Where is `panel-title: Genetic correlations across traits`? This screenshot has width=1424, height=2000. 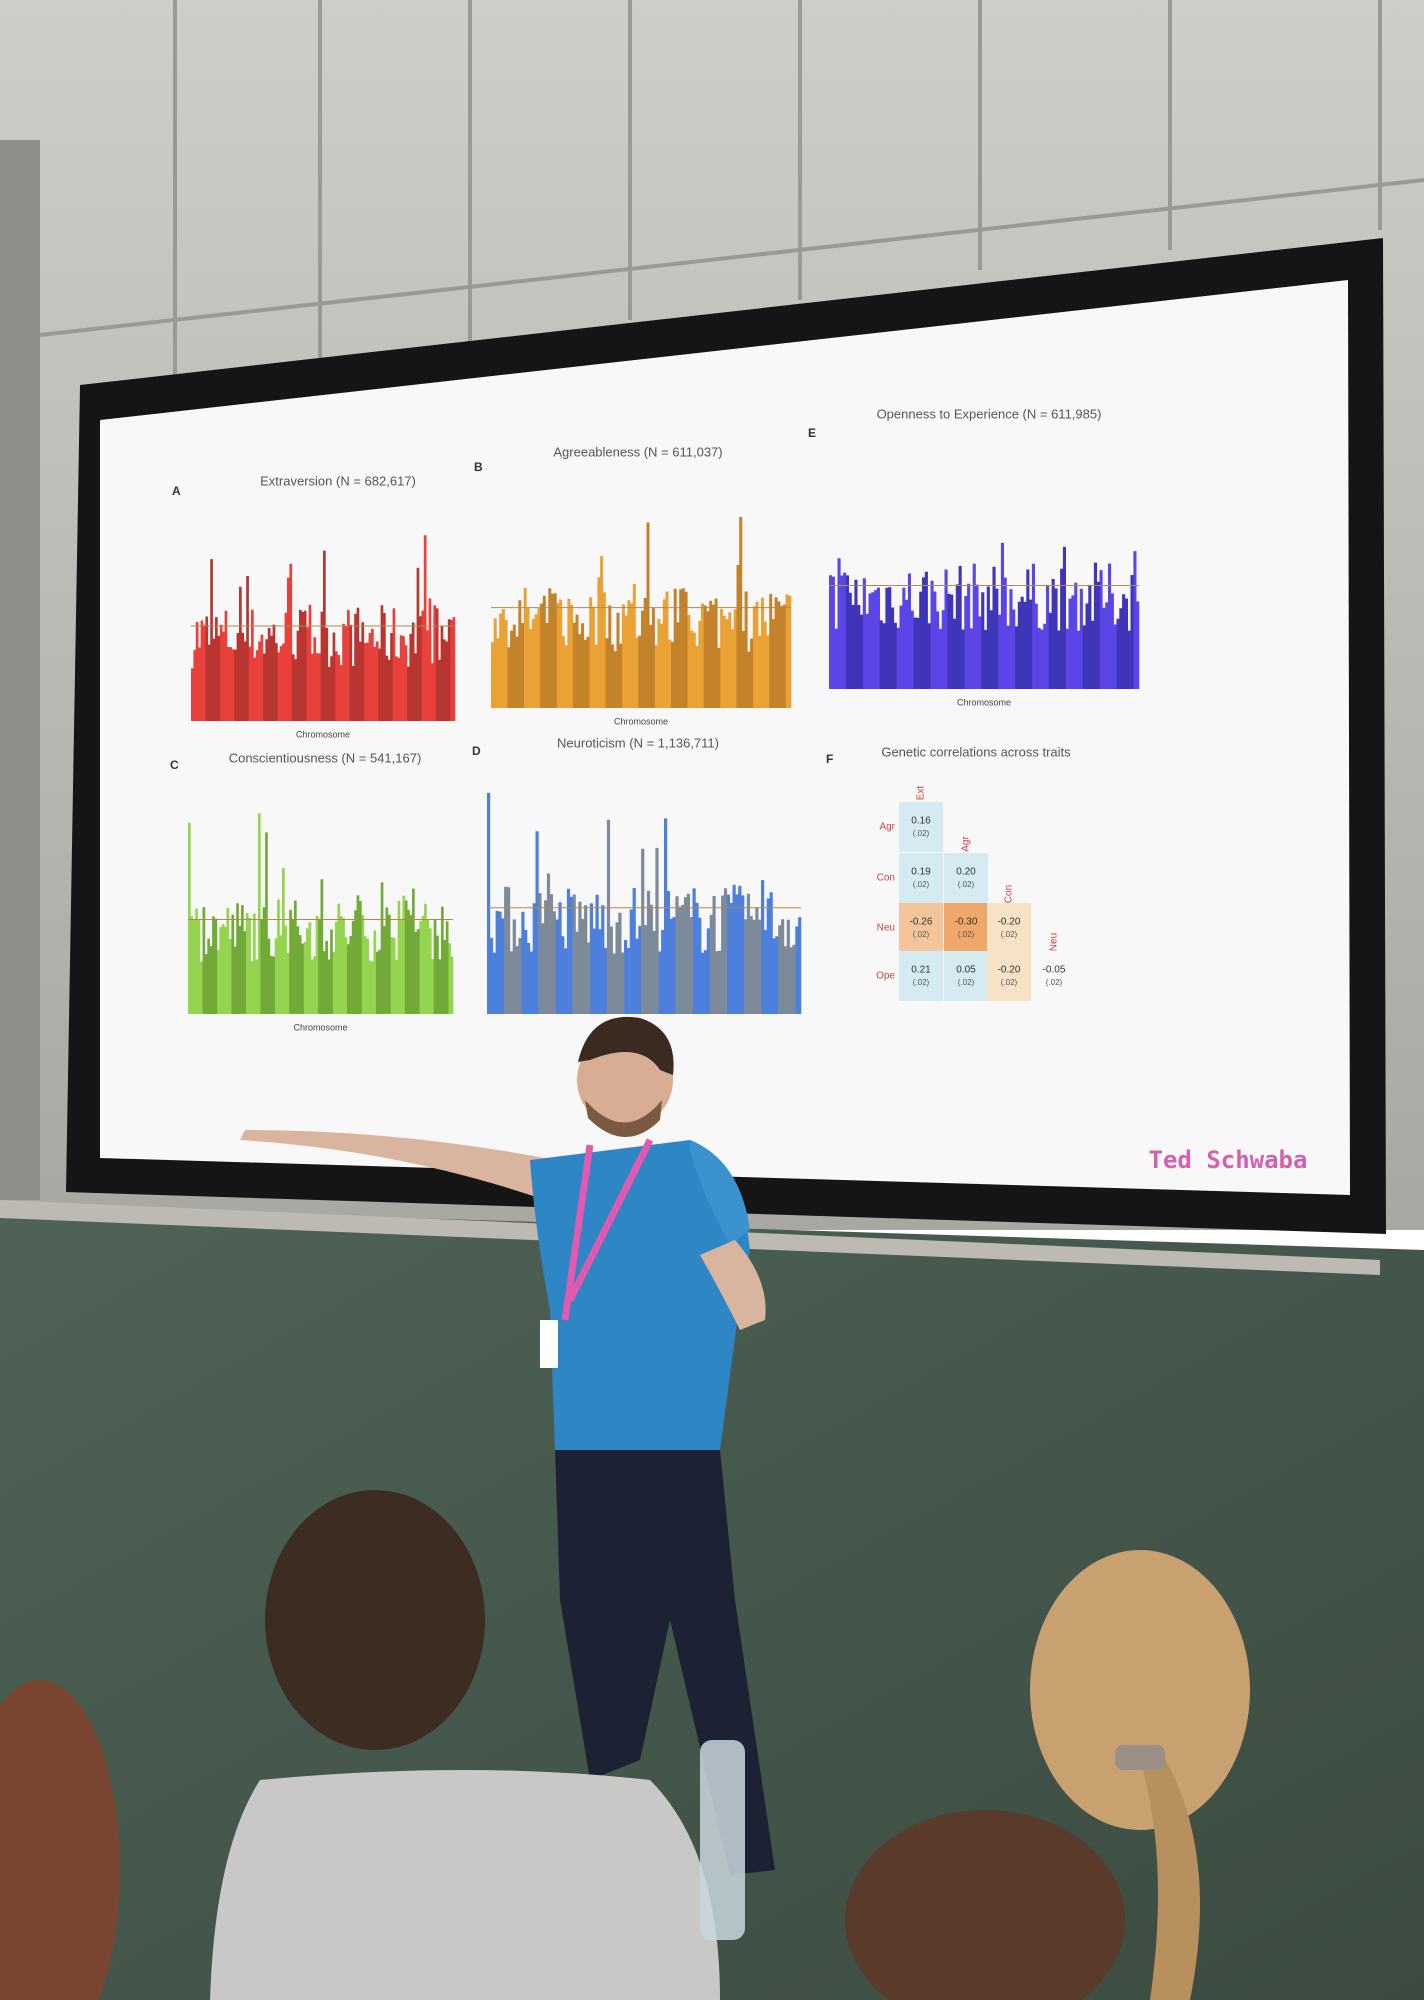
panel-title: Genetic correlations across traits is located at coordinates (976, 751).